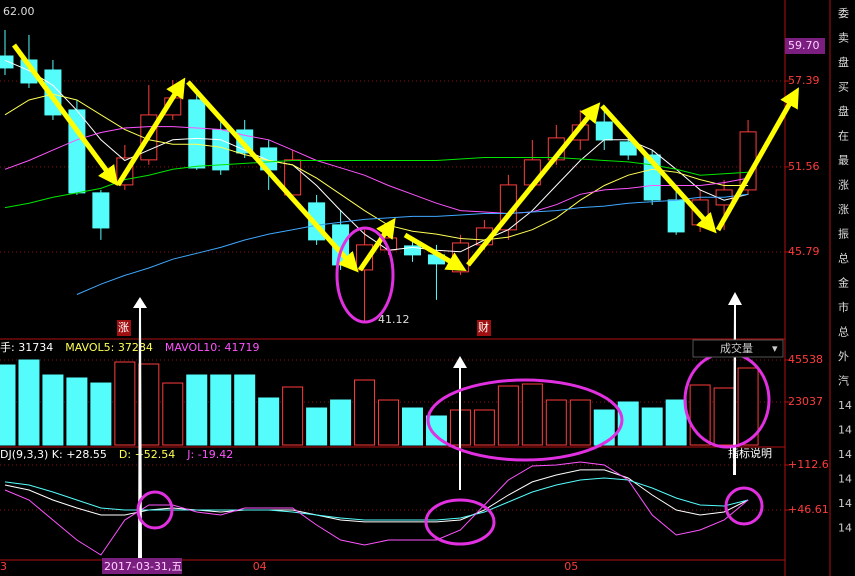  Describe the element at coordinates (843, 234) in the screenshot. I see `side-panel-text: 振` at that location.